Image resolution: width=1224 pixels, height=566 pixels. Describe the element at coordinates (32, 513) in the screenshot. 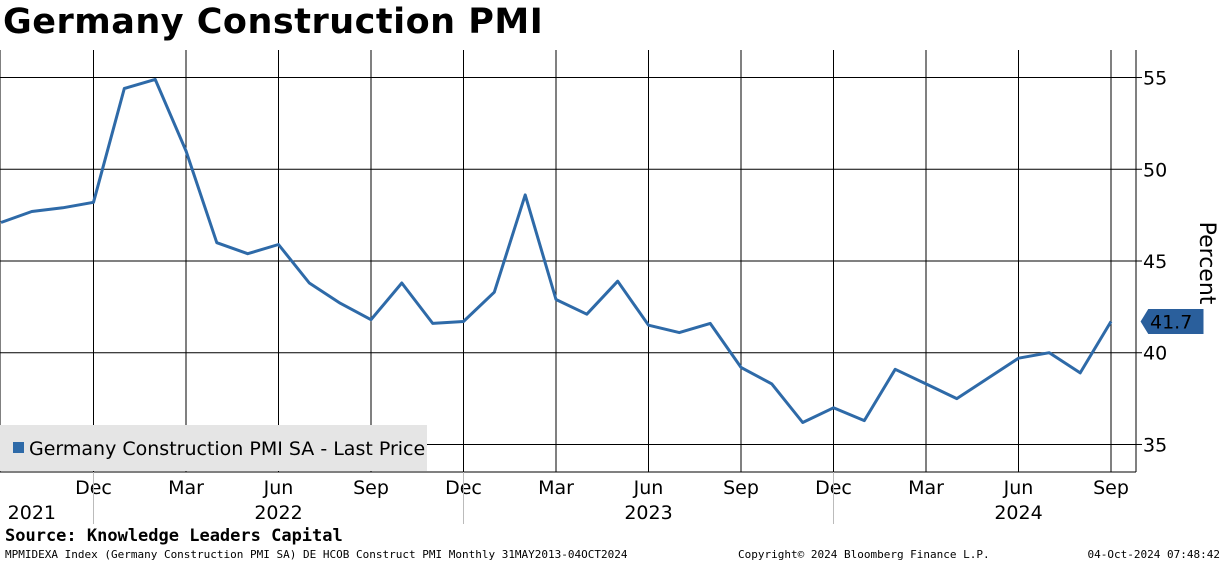

I see `year-label: 2021` at that location.